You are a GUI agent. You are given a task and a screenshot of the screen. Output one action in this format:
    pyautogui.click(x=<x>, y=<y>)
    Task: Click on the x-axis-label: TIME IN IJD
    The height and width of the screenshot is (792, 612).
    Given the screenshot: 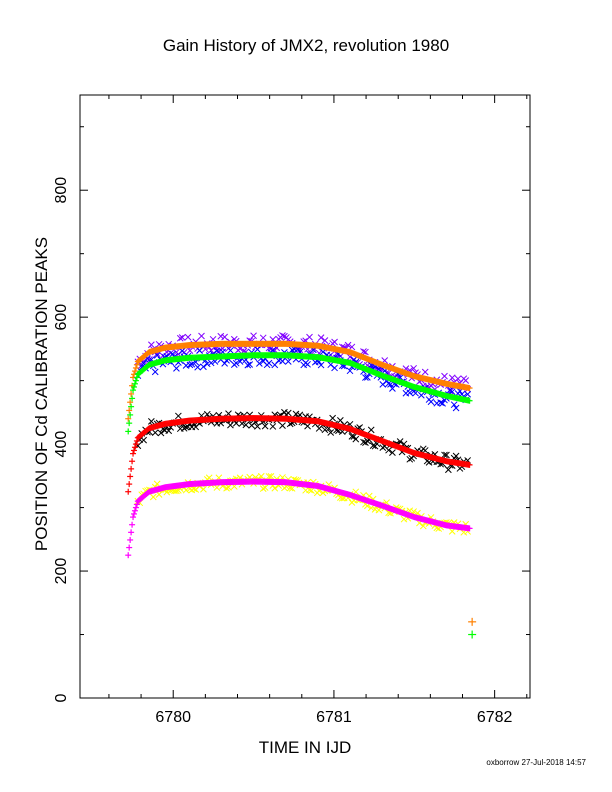 What is the action you would take?
    pyautogui.click(x=305, y=747)
    